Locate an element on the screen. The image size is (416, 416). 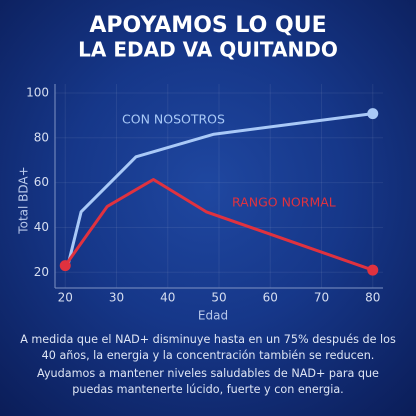
y-tick-label: 60 is located at coordinates (41, 182).